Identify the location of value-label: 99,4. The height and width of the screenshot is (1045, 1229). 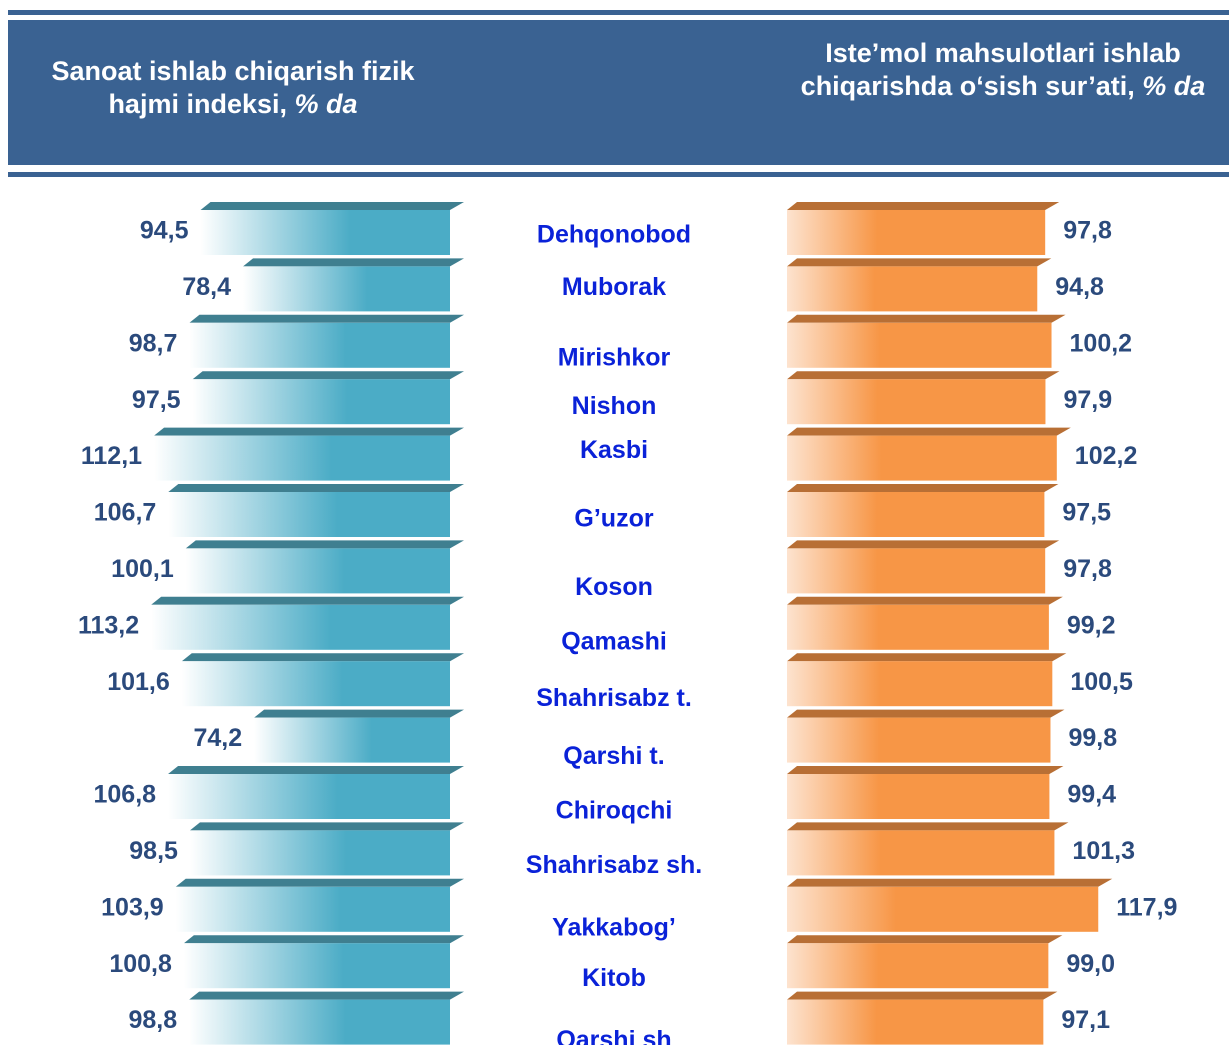
(1091, 795).